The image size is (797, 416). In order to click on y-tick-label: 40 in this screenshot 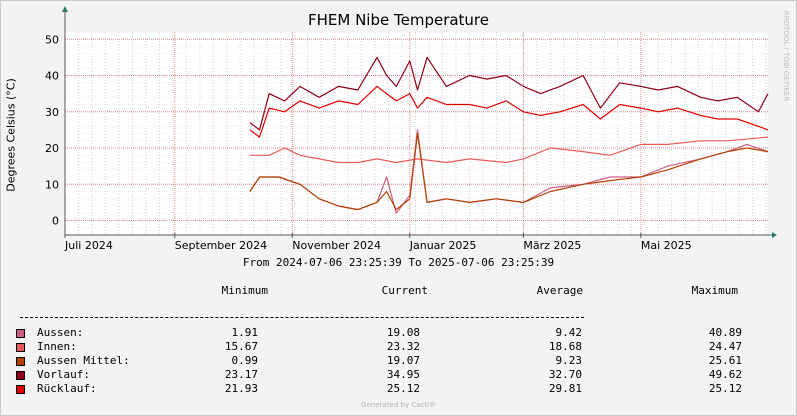, I will do `click(52, 76)`.